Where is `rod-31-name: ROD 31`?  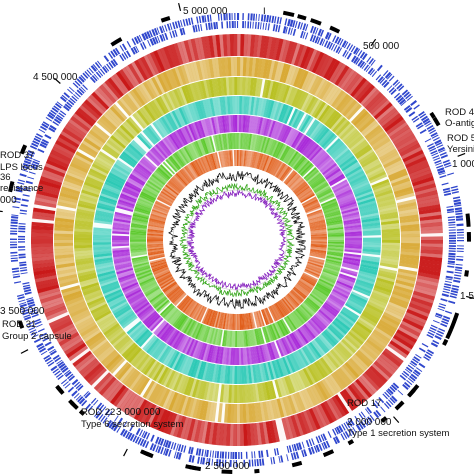
rod-31-name: ROD 31 is located at coordinates (19, 324).